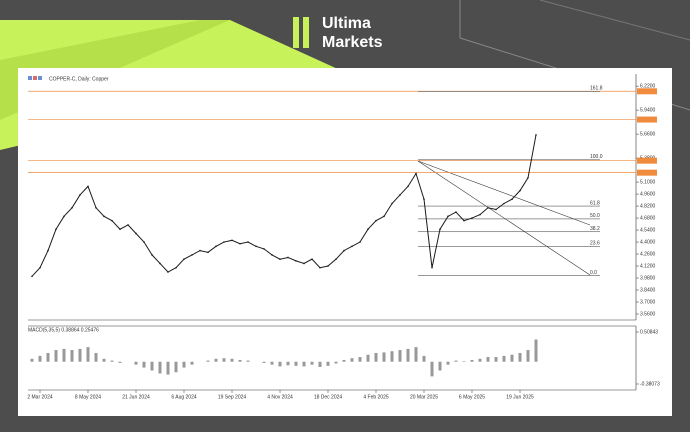 This screenshot has height=432, width=690. What do you see at coordinates (595, 216) in the screenshot?
I see `fib-label: 50.0` at bounding box center [595, 216].